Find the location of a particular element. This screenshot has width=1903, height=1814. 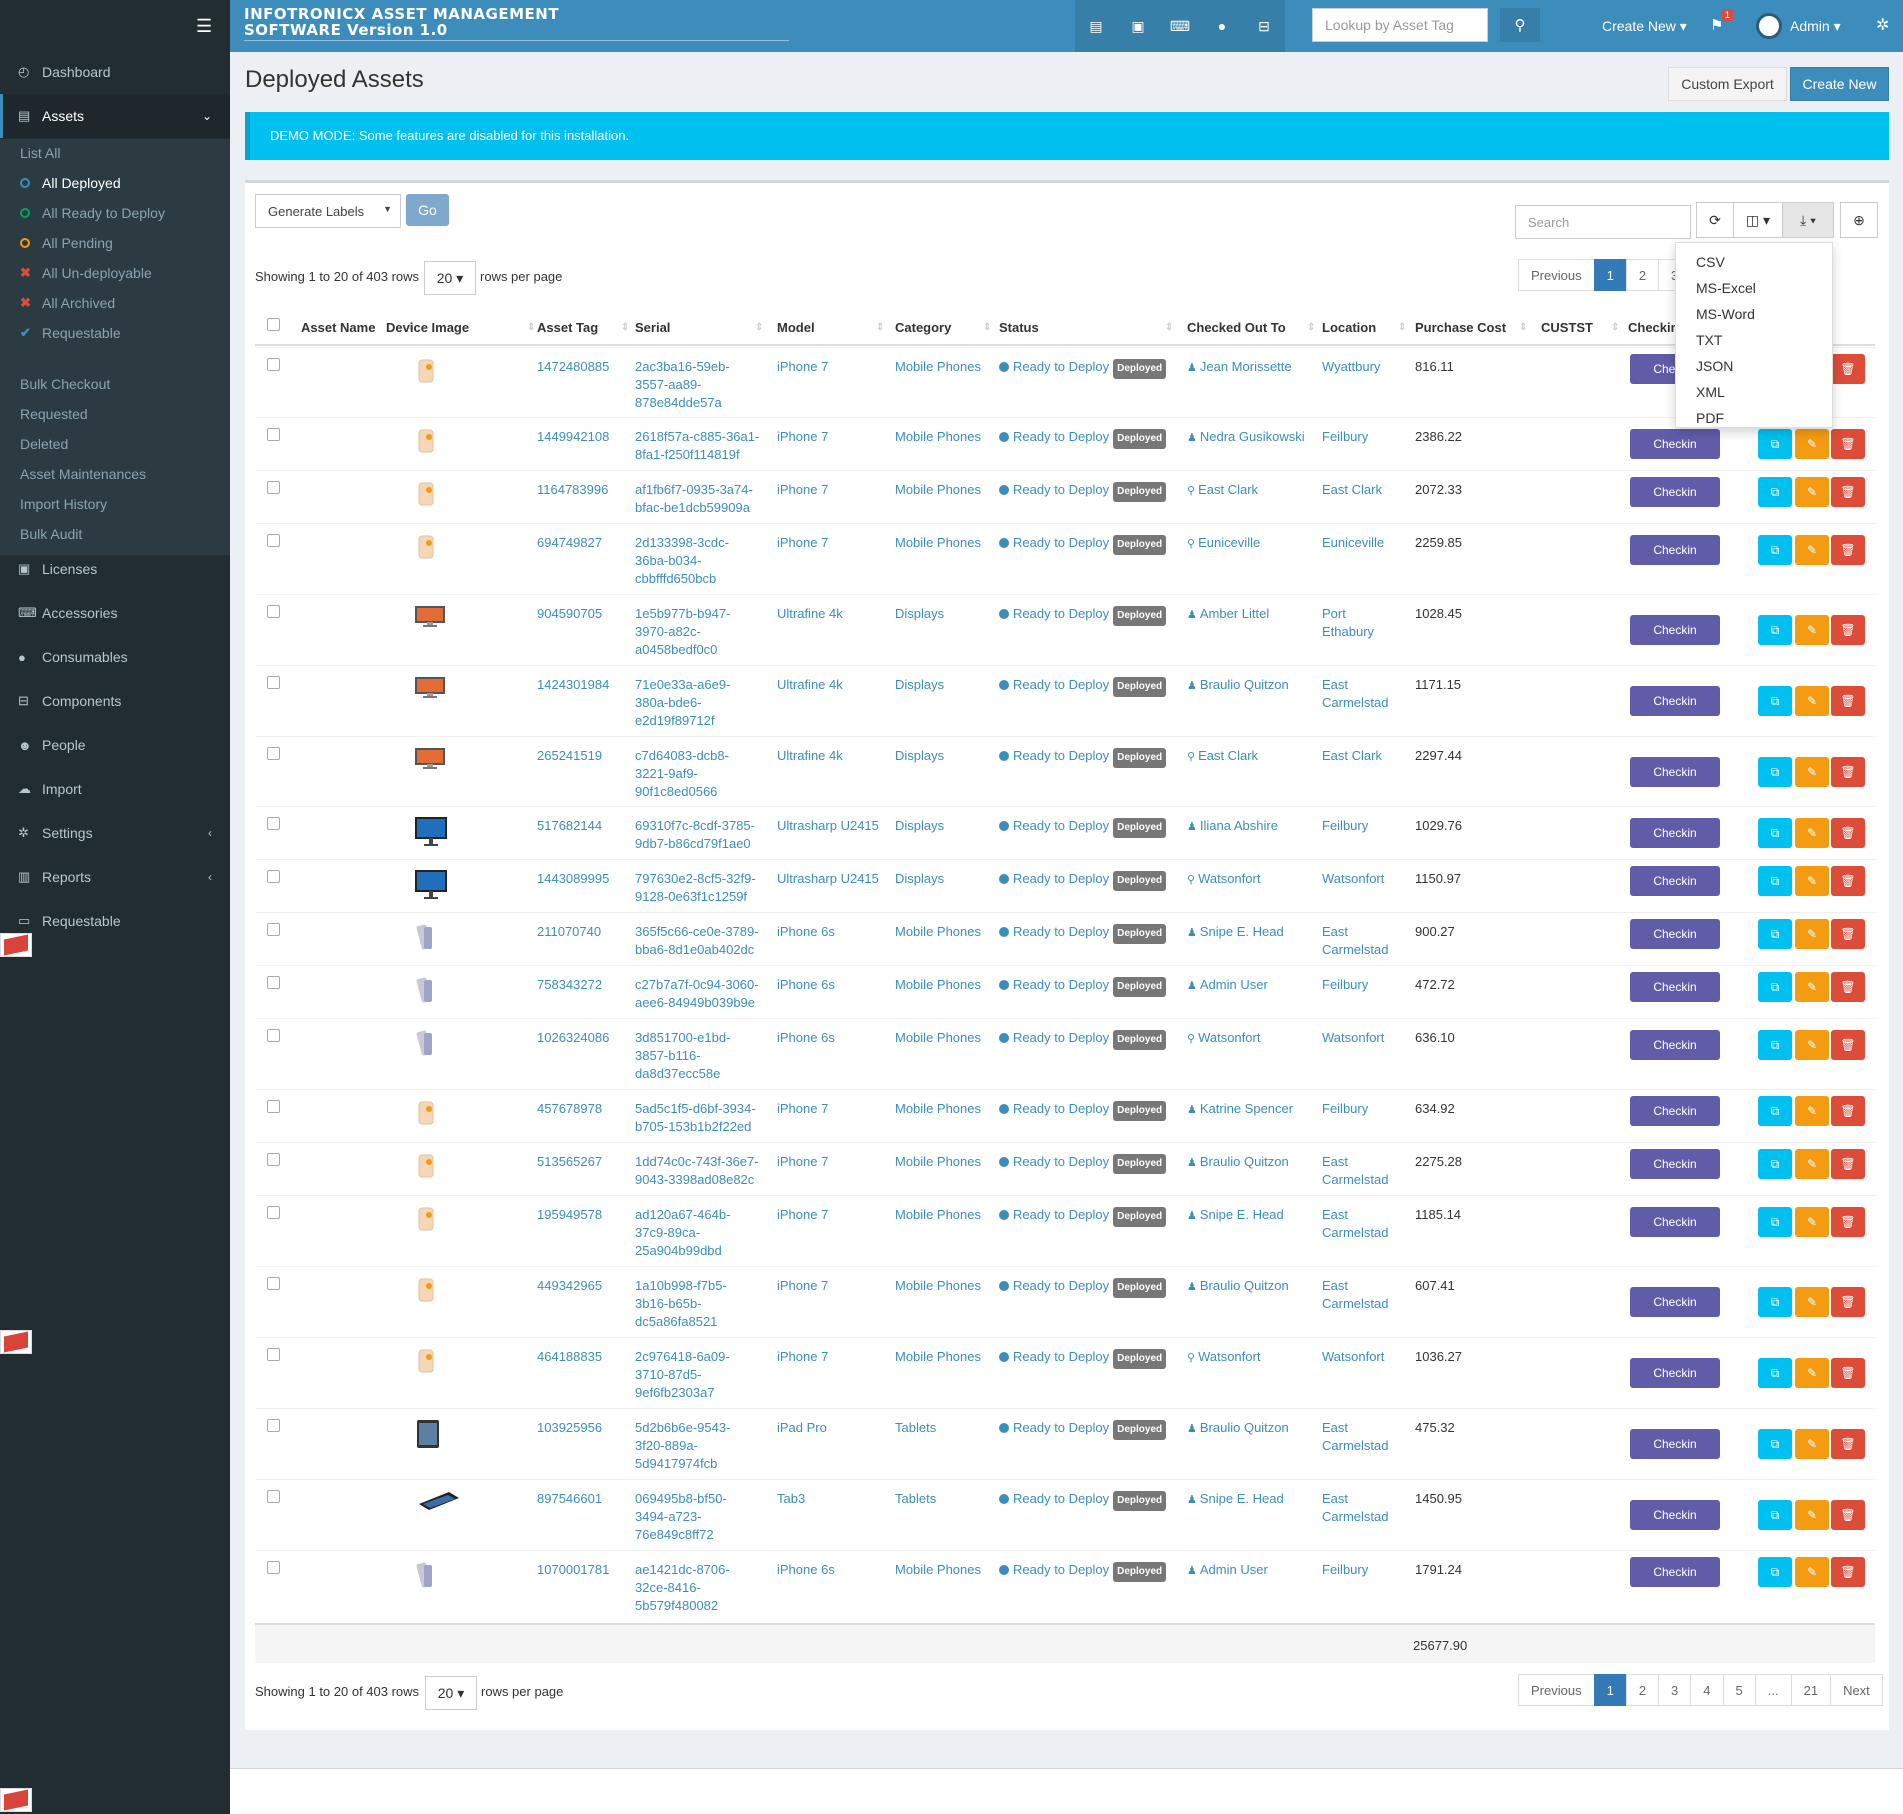

page-button: 2 is located at coordinates (1642, 1690).